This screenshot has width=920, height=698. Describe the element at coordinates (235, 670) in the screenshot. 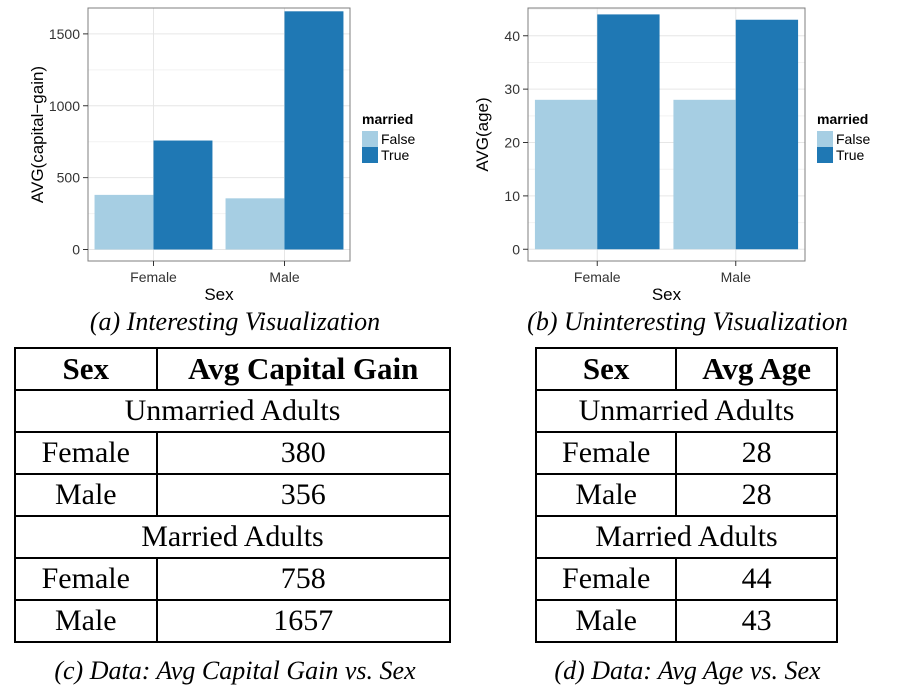

I see `caption-c: (c) Data: Avg Capital Gain vs. Sex` at that location.